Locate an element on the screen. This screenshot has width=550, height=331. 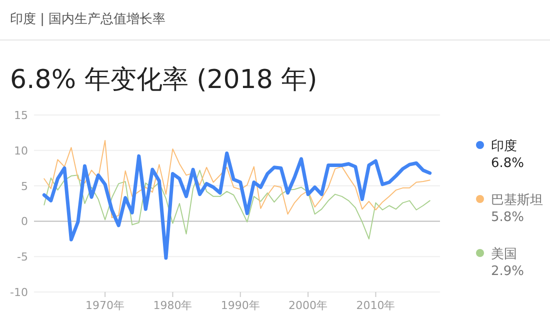
chart-subtitle: 印度 | 国内生产总值增长率 is located at coordinates (88, 19).